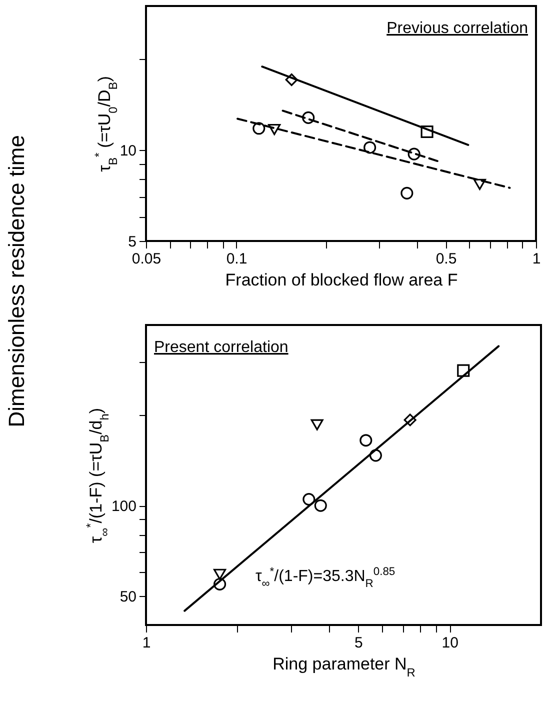 This screenshot has width=547, height=707. I want to click on y-tick-label: 10, so click(128, 151).